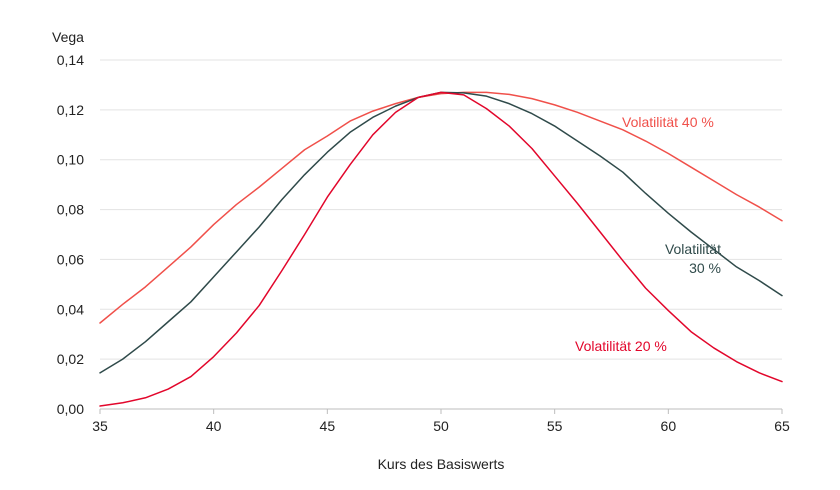  I want to click on x-axis-ticks: 35 40 45 50 55 60 65, so click(441, 421).